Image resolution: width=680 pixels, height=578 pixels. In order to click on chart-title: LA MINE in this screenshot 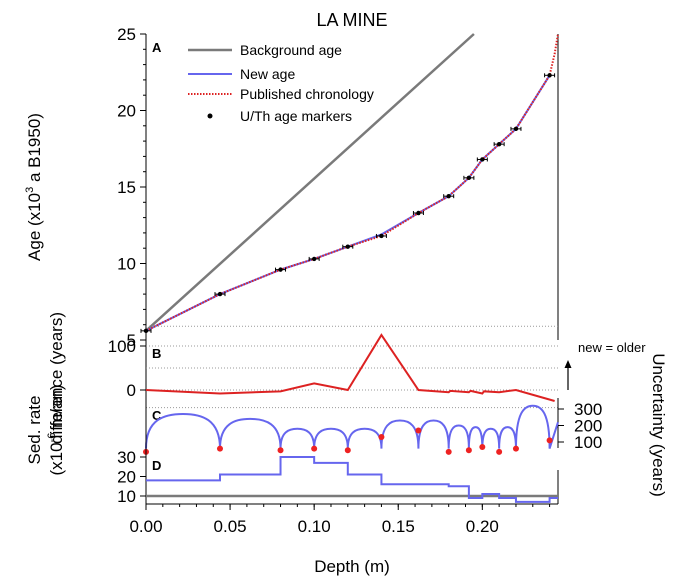, I will do `click(351, 20)`.